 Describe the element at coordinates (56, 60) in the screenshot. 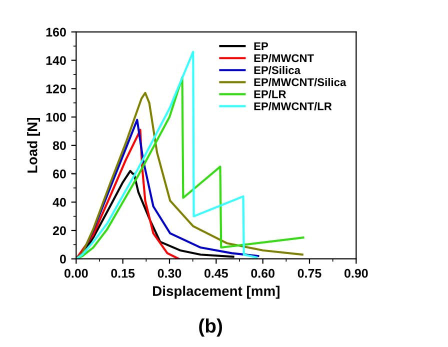

I see `y-tick-label: 140` at that location.